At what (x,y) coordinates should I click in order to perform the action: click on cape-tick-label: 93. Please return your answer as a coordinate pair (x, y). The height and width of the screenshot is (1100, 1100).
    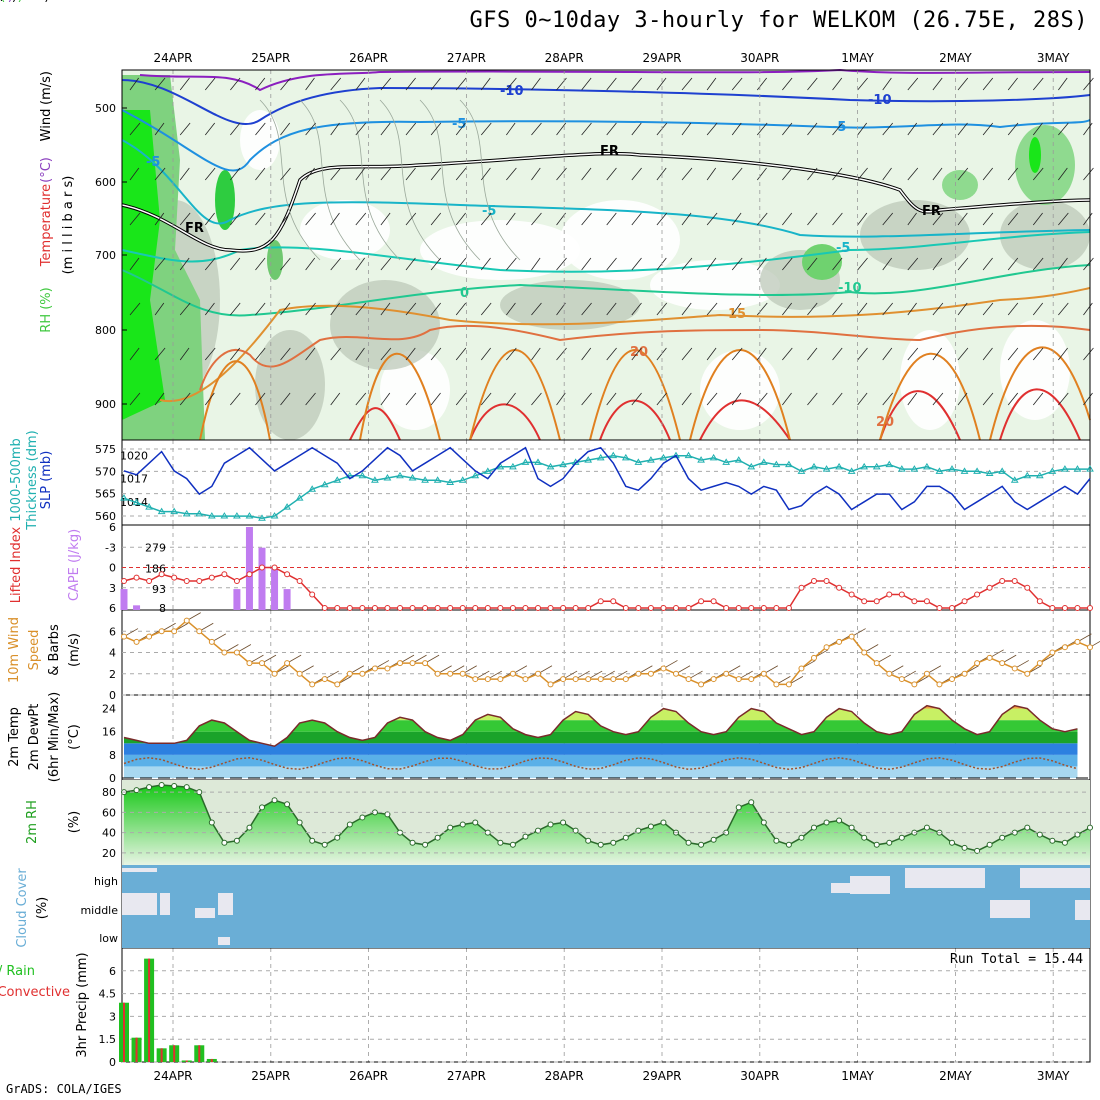
    Looking at the image, I should click on (159, 589).